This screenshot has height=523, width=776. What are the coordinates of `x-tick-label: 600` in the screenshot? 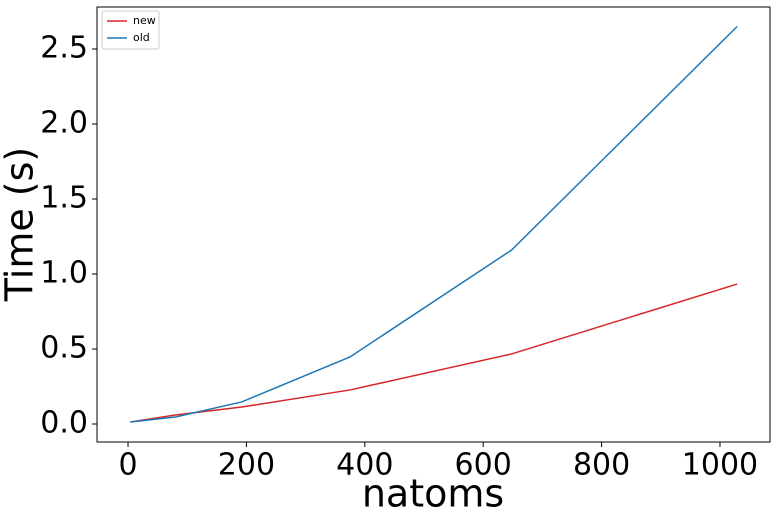 It's located at (483, 465).